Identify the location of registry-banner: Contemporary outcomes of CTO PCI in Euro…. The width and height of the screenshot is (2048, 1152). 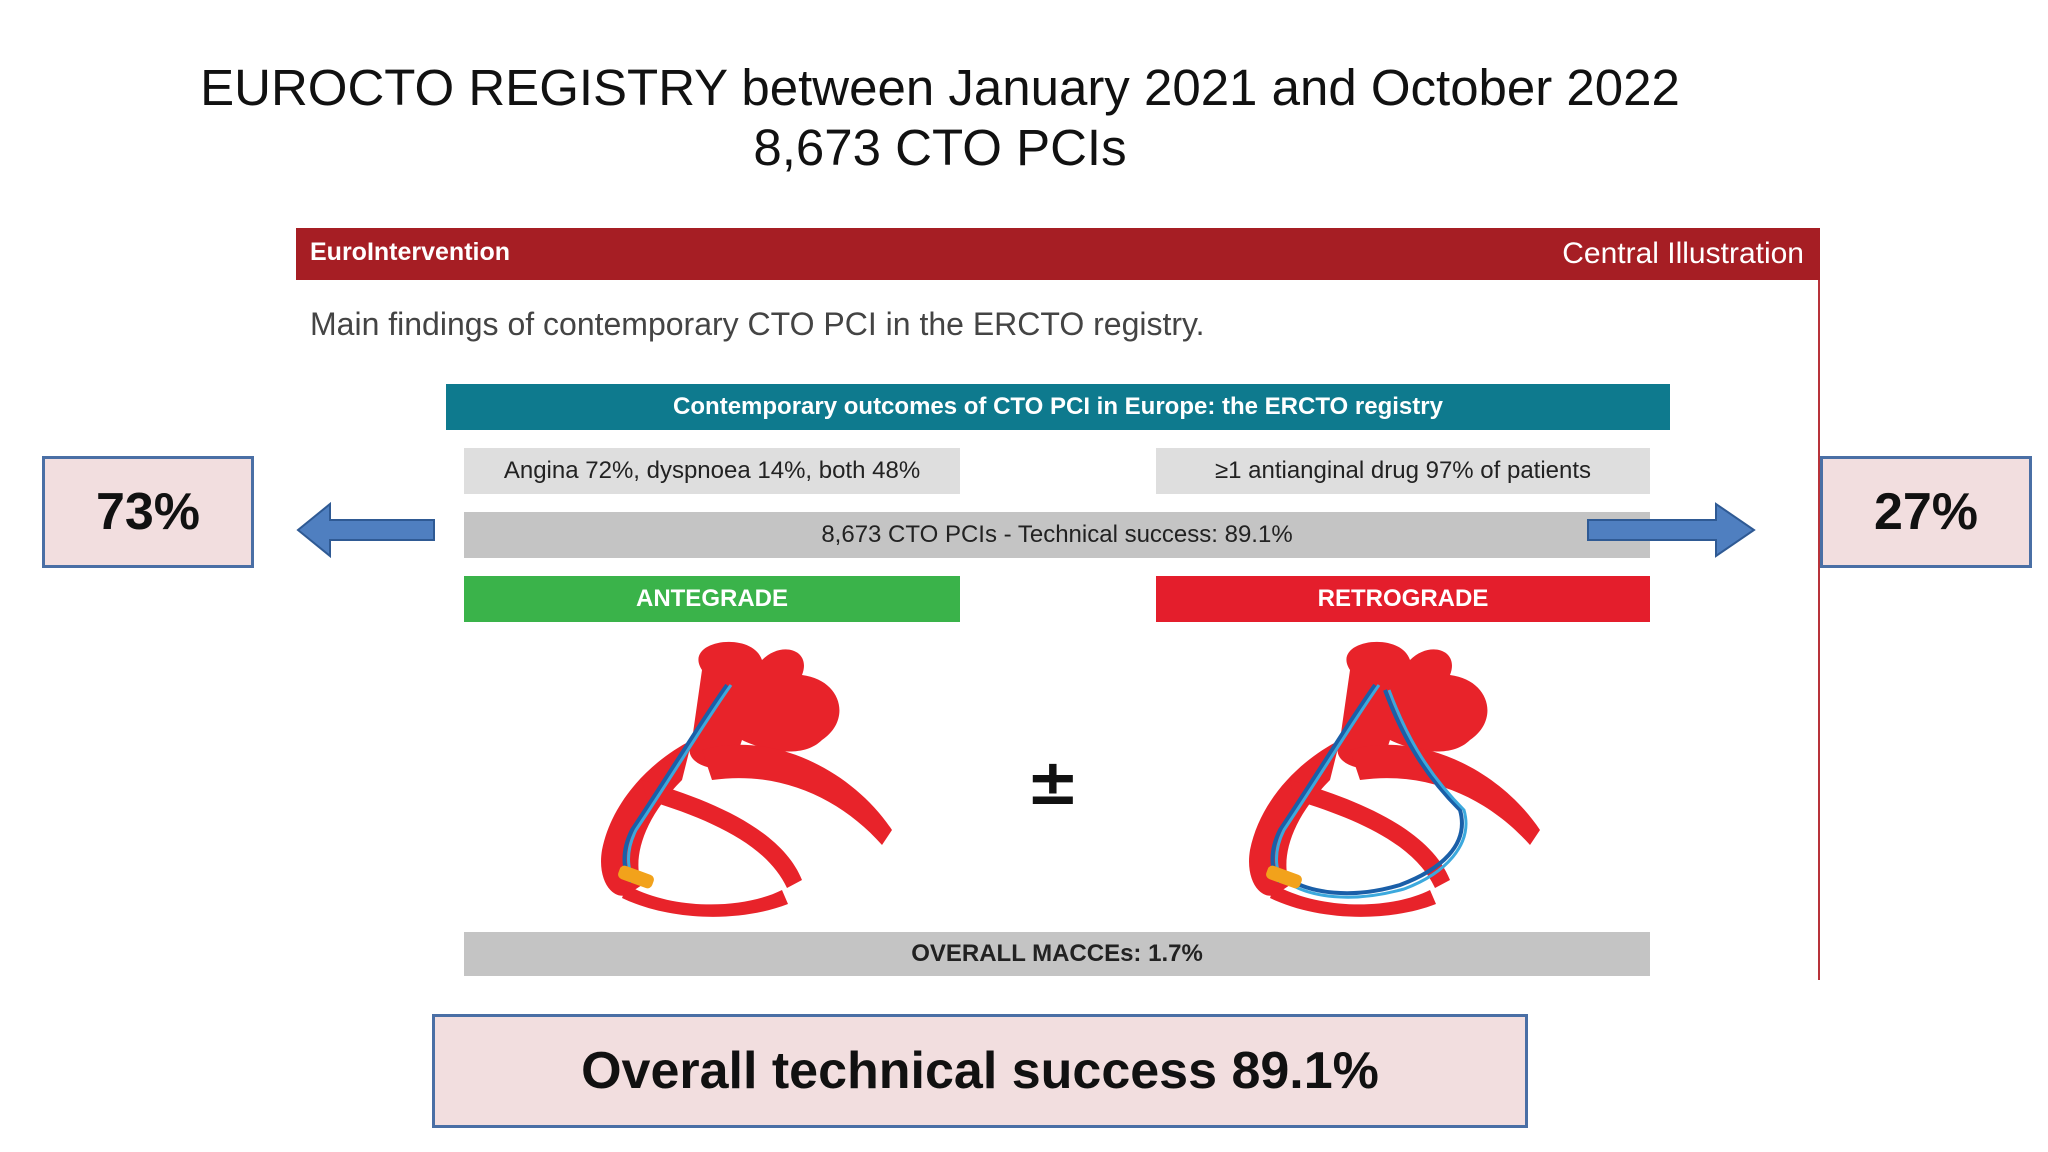
(1058, 407).